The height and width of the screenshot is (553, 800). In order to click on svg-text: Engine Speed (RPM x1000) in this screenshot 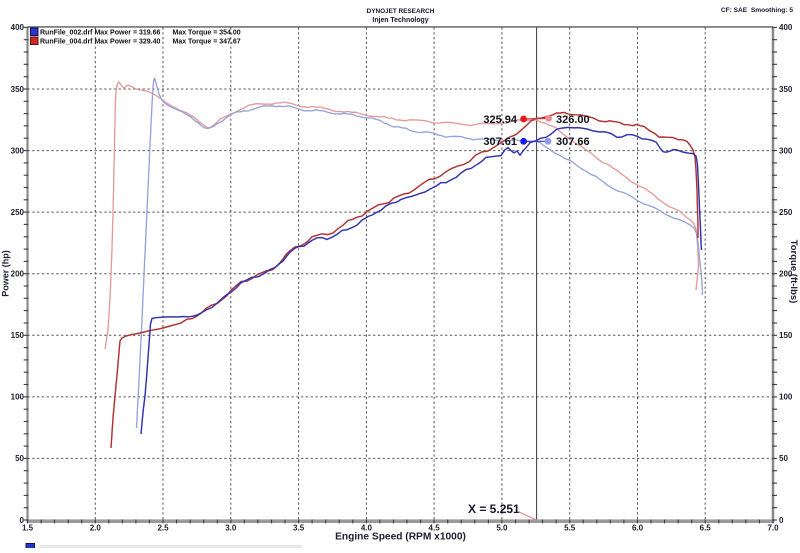, I will do `click(400, 537)`.